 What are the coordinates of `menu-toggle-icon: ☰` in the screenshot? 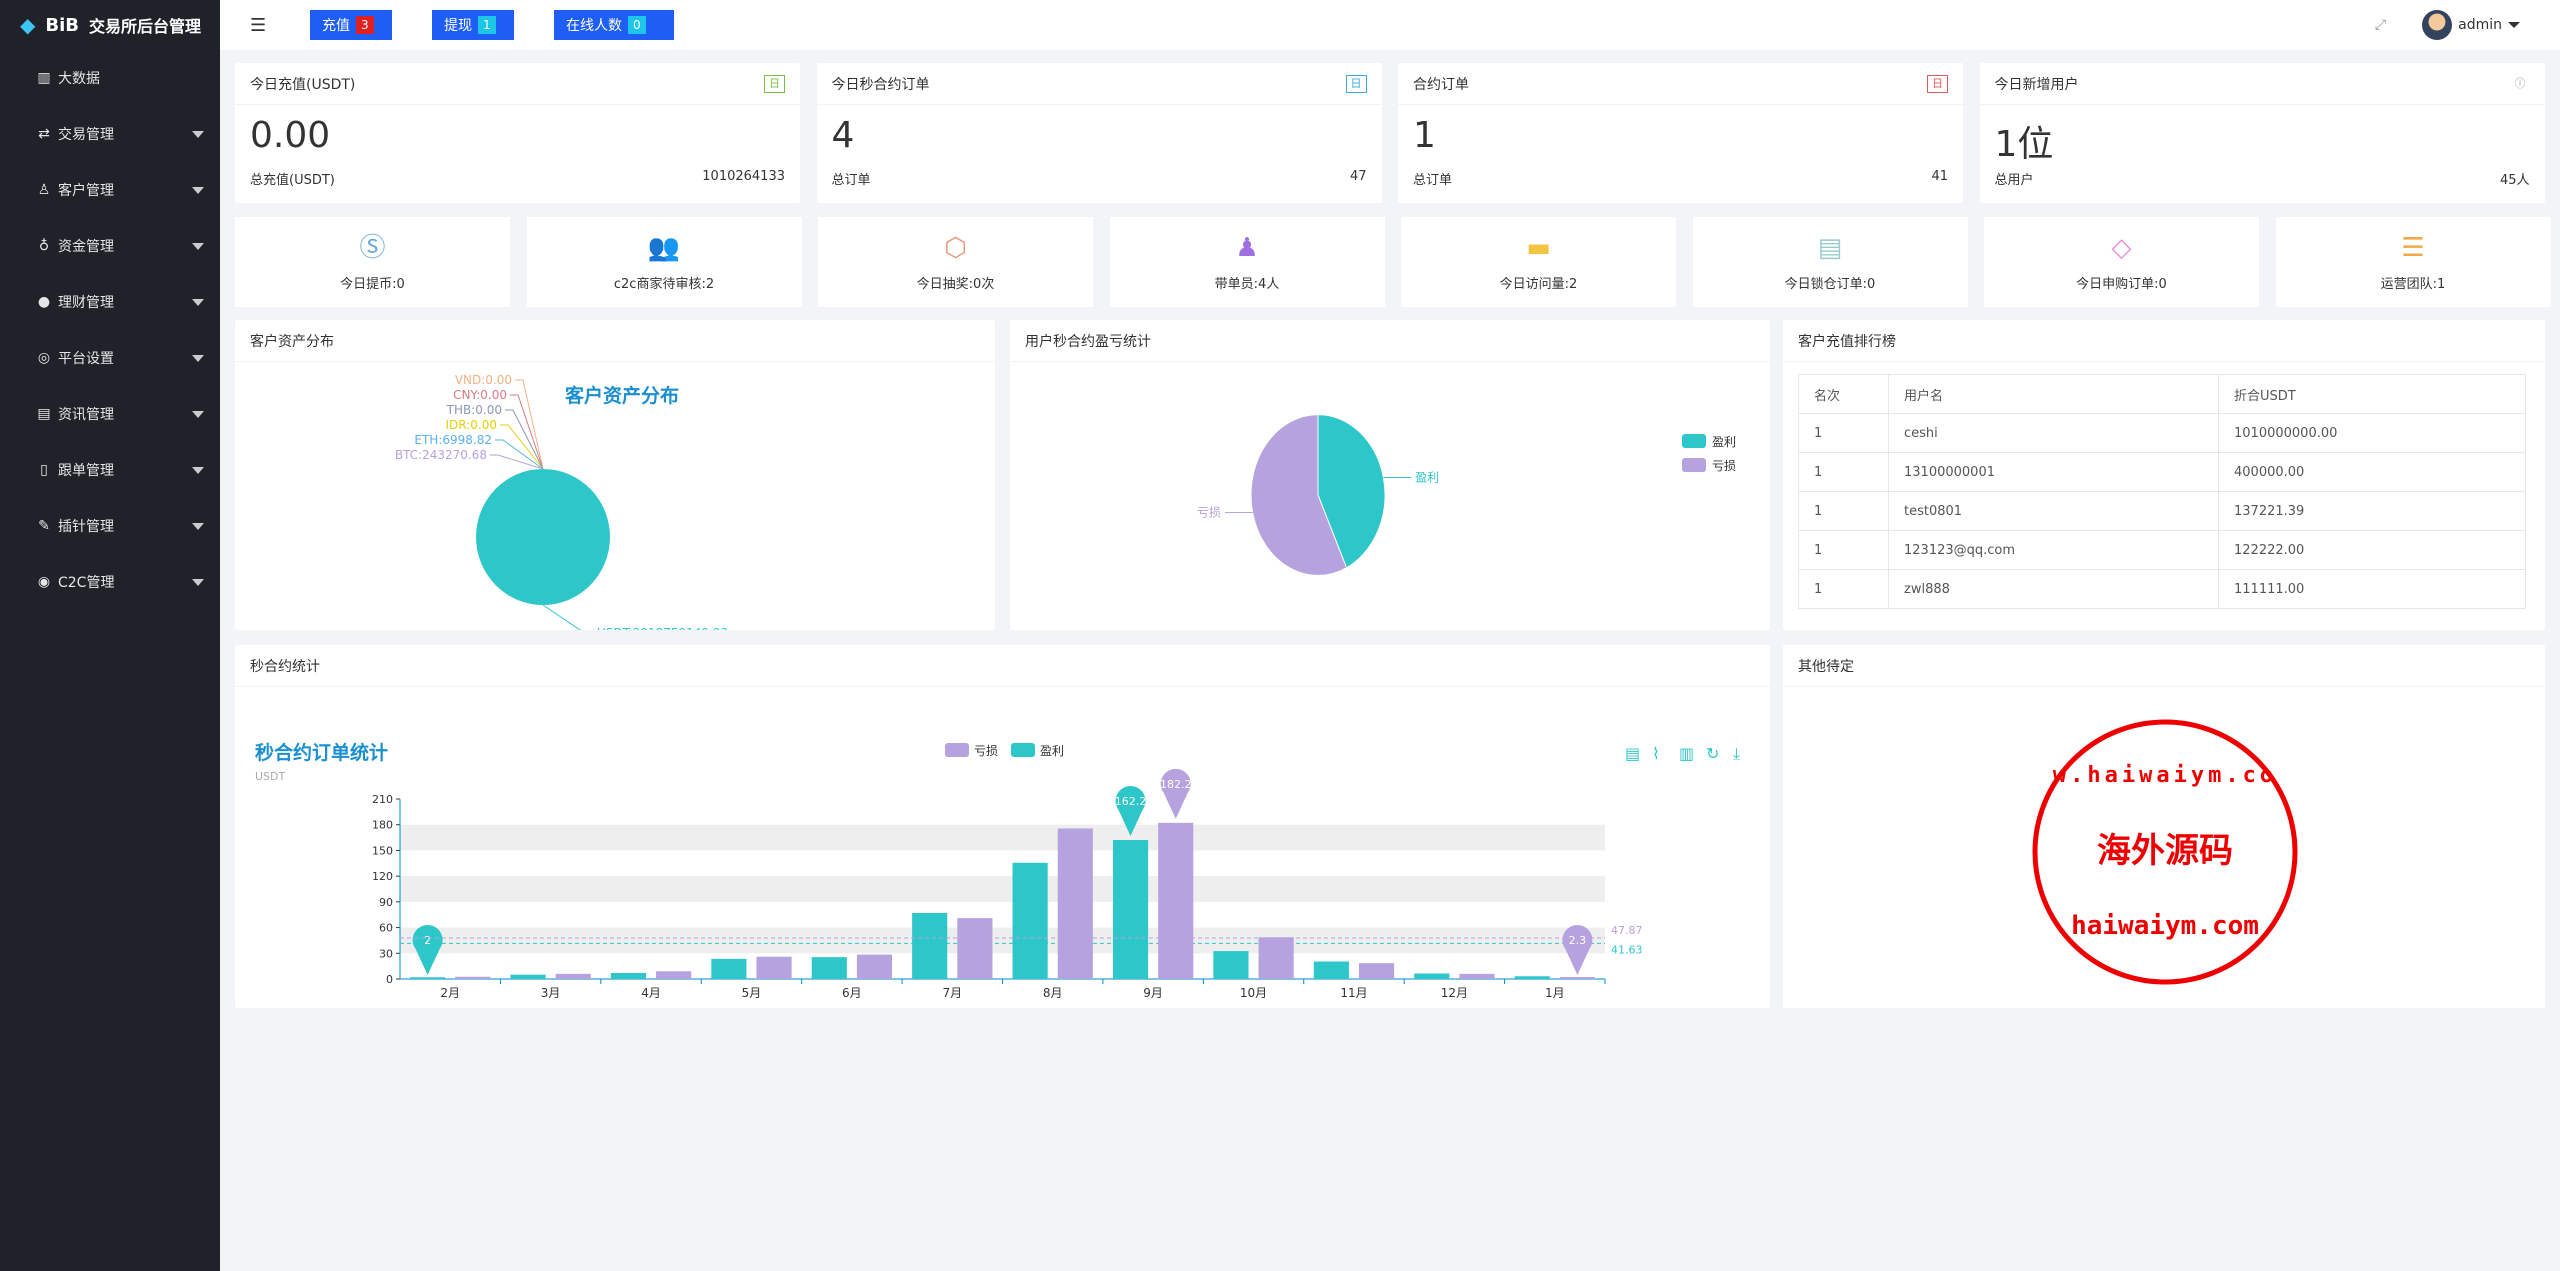 It's located at (258, 25).